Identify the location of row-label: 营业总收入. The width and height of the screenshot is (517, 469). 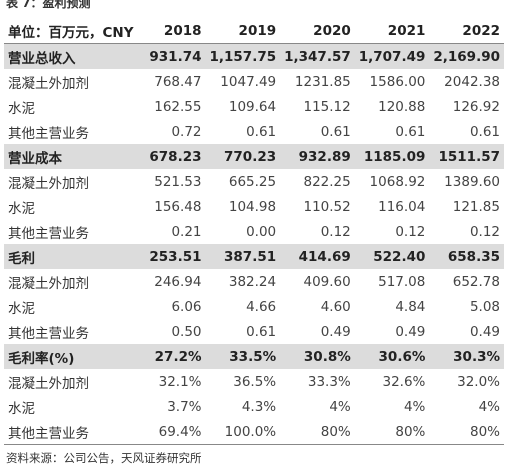
(75, 56).